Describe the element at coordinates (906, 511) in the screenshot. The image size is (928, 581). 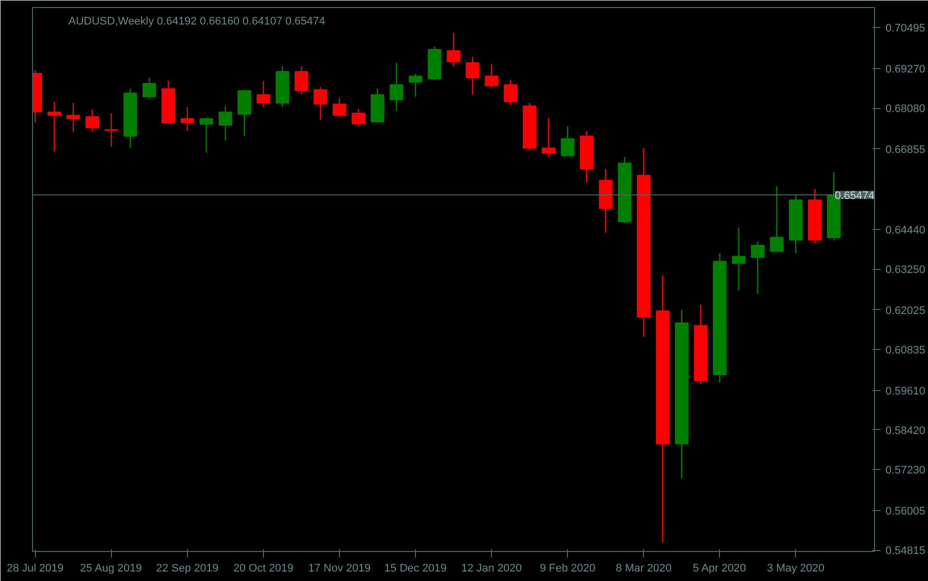
I see `y-tick-label: 0.56005` at that location.